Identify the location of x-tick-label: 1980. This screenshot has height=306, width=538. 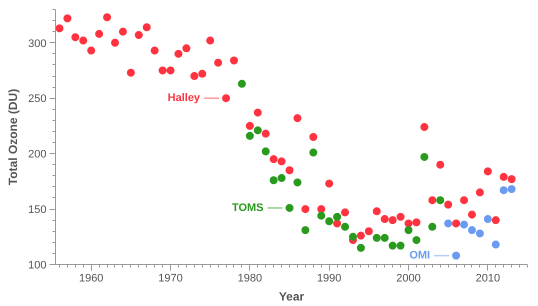
(250, 278).